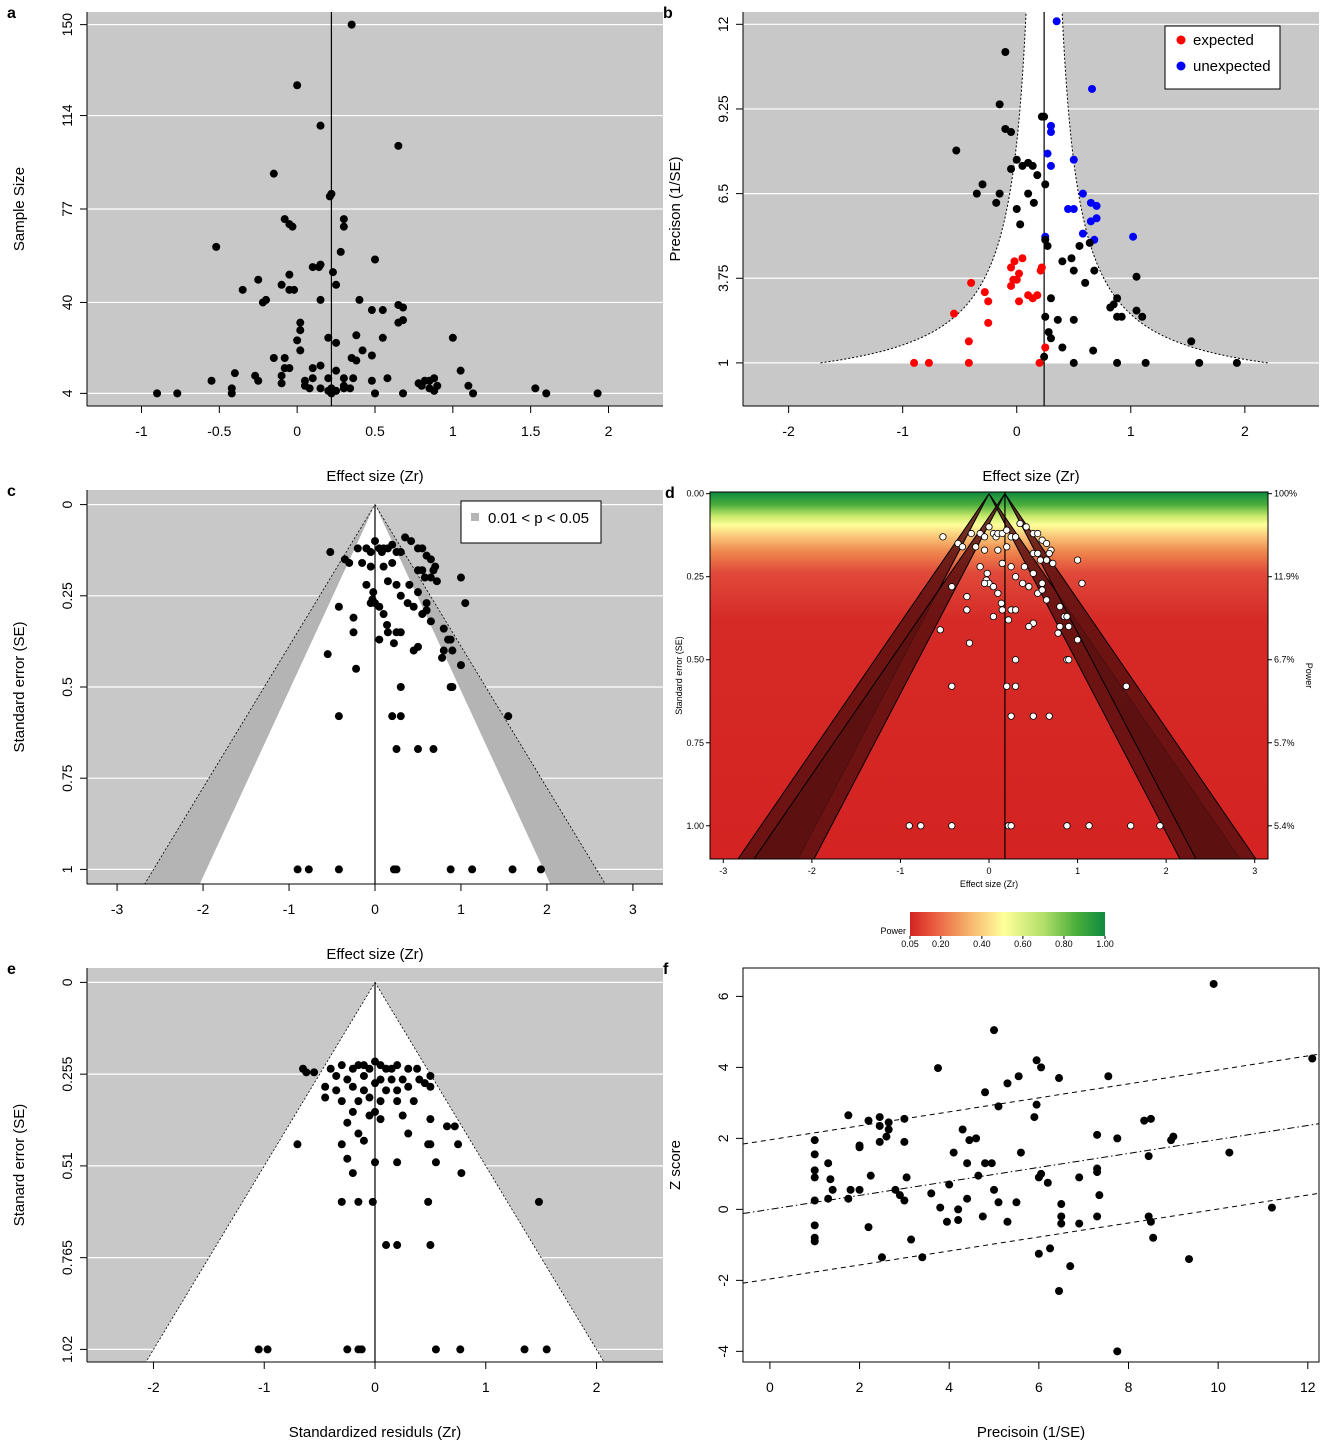 The width and height of the screenshot is (1330, 1450). Describe the element at coordinates (19, 209) in the screenshot. I see `y-axis-label: Sample Size` at that location.